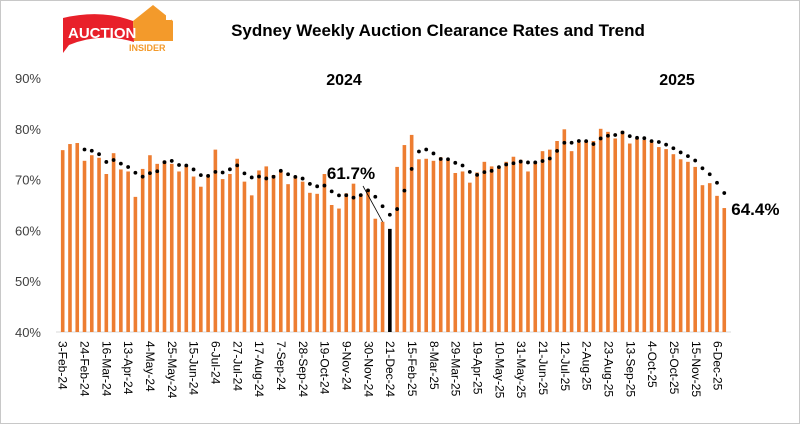 Image resolution: width=800 pixels, height=425 pixels. Describe the element at coordinates (106, 369) in the screenshot. I see `x-tick-label: 16-Mar-24` at that location.